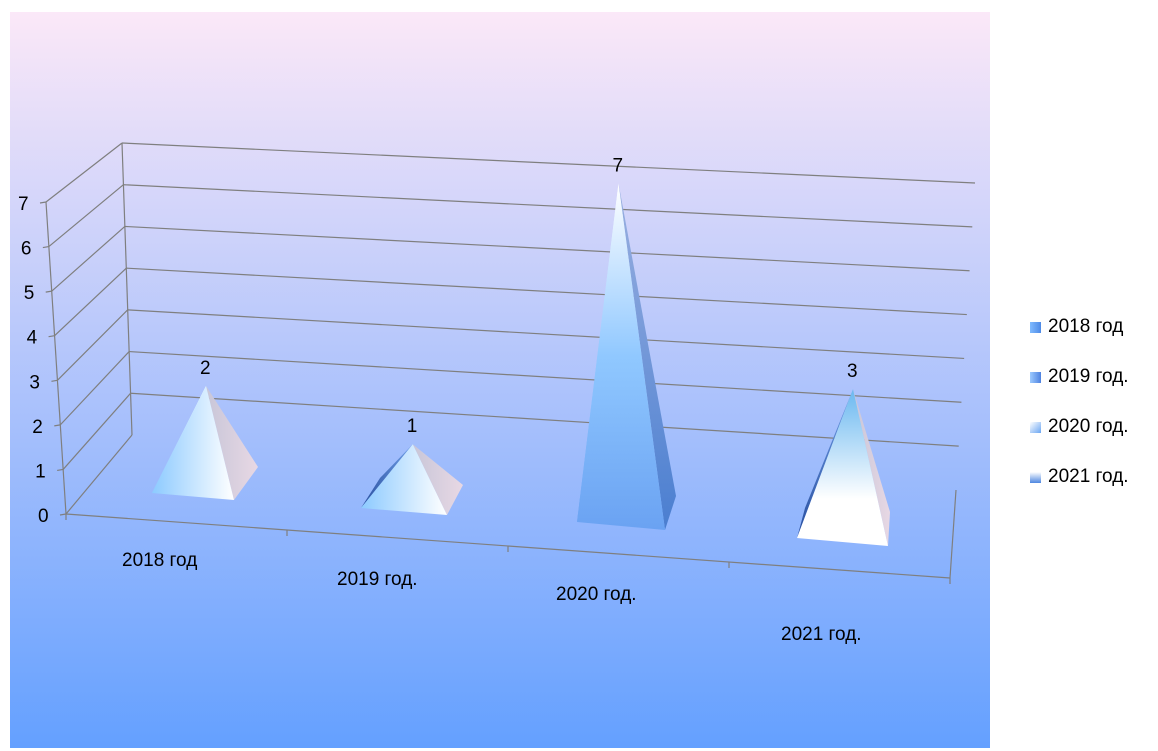  I want to click on y-tick-label: 2, so click(37, 427).